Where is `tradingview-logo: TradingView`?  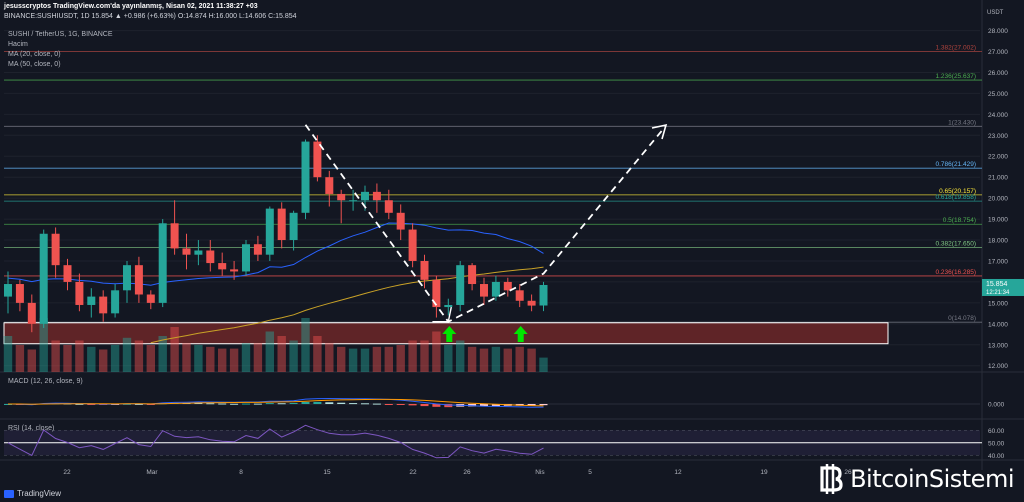 tradingview-logo: TradingView is located at coordinates (32, 493).